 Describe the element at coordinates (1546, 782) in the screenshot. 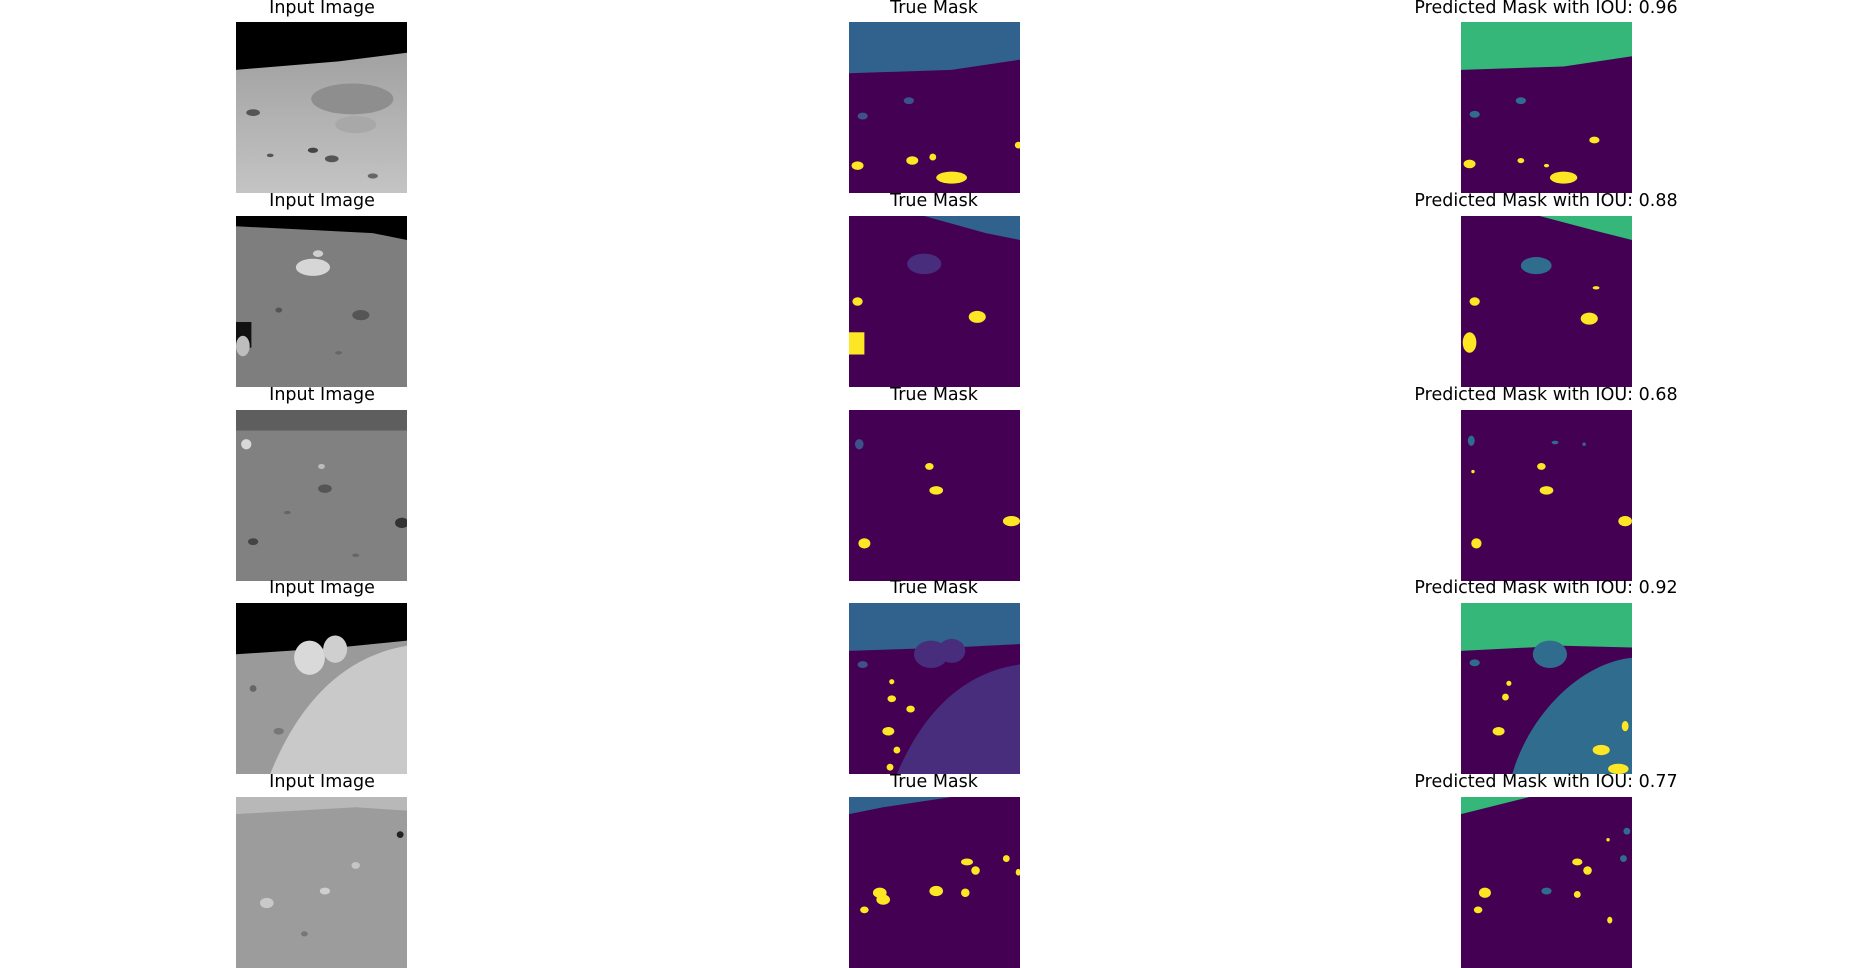

I see `predicted-mask-title: Predicted Mask with IOU: 0.77` at that location.